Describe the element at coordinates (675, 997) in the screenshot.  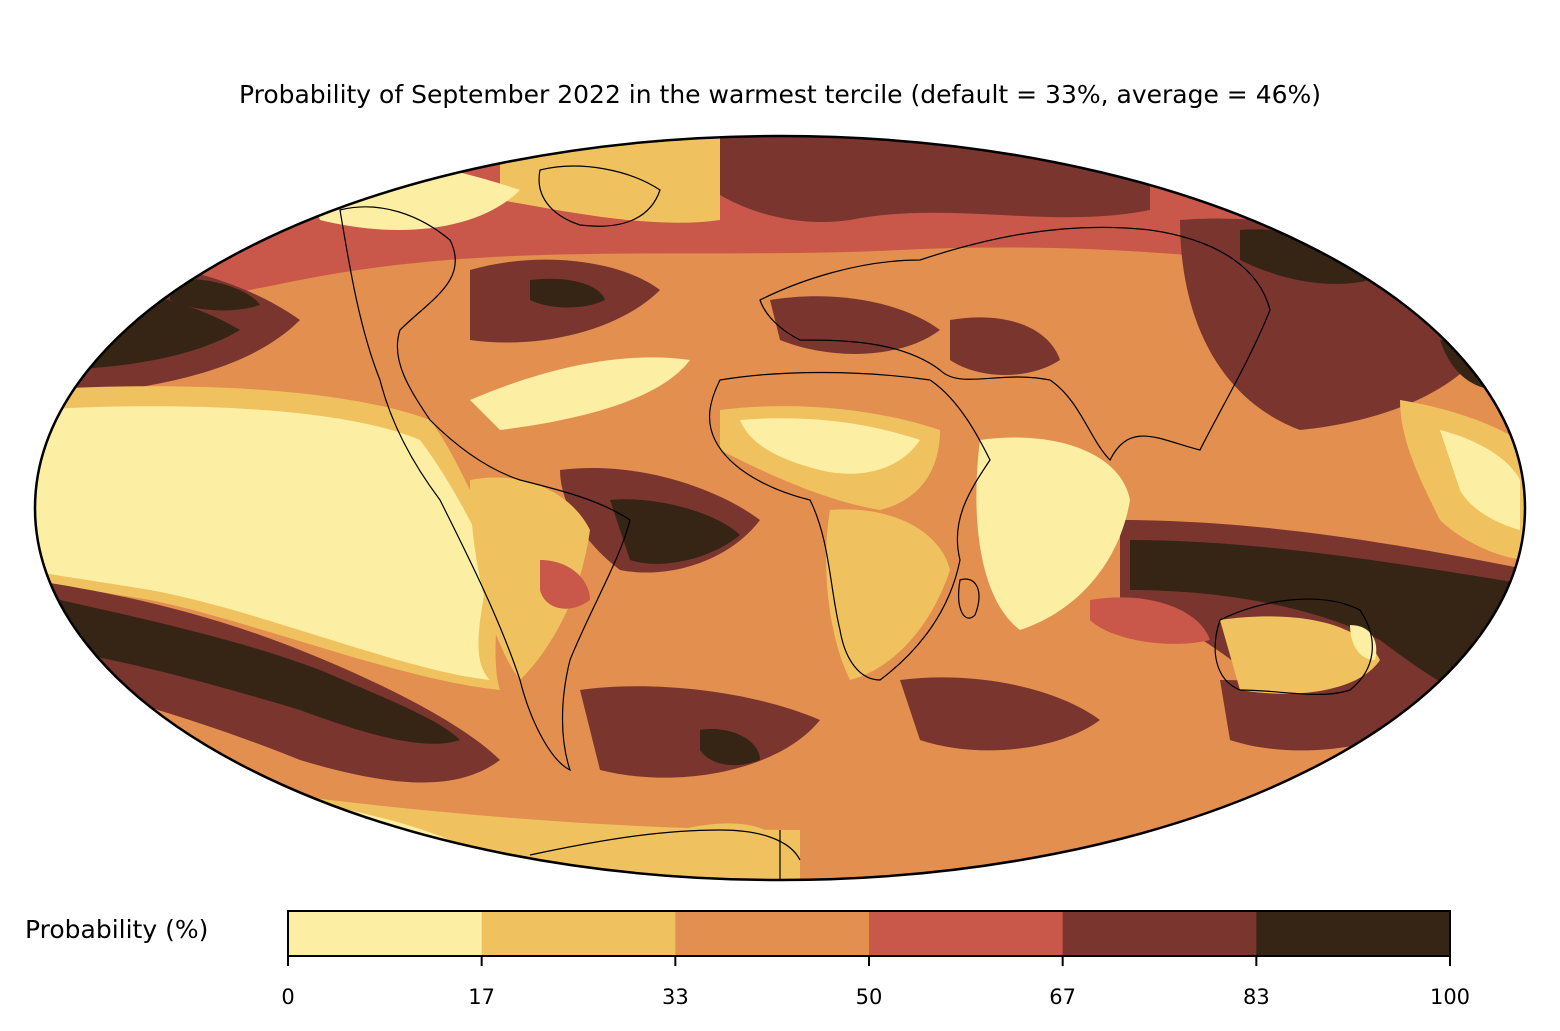
I see `colorbar-tick-label: 33` at that location.